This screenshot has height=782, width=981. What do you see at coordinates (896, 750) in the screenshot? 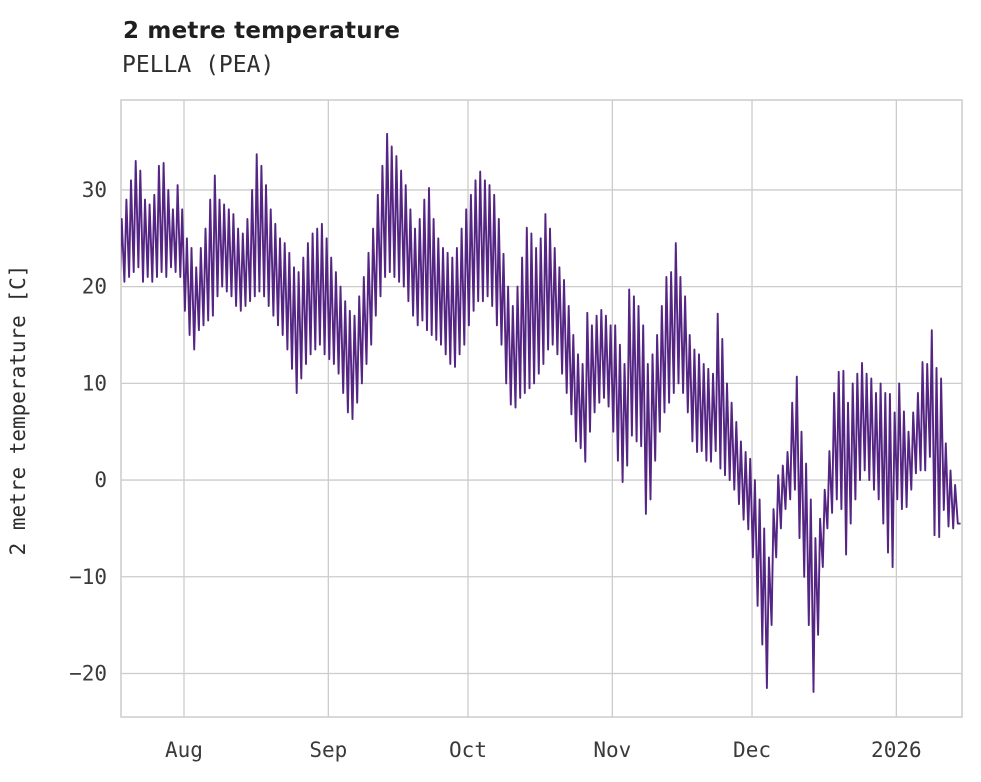
I see `x-tick-label: 2026` at bounding box center [896, 750].